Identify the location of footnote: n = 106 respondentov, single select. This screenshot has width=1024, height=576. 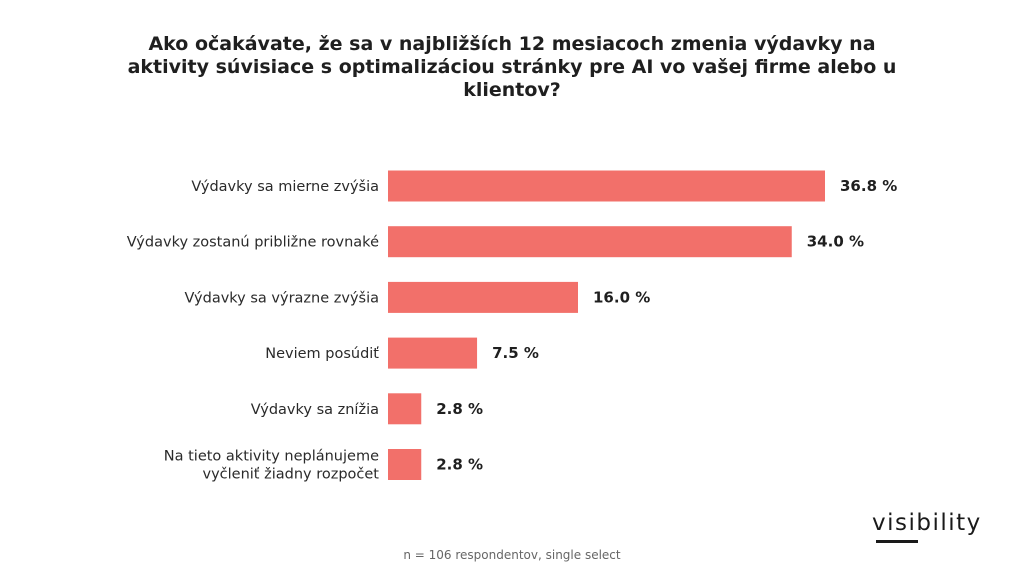
(512, 555).